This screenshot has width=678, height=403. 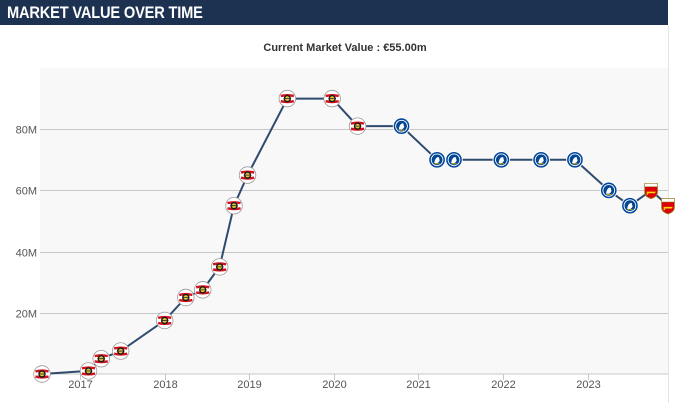 What do you see at coordinates (249, 385) in the screenshot?
I see `x-tick-label-2: 2019` at bounding box center [249, 385].